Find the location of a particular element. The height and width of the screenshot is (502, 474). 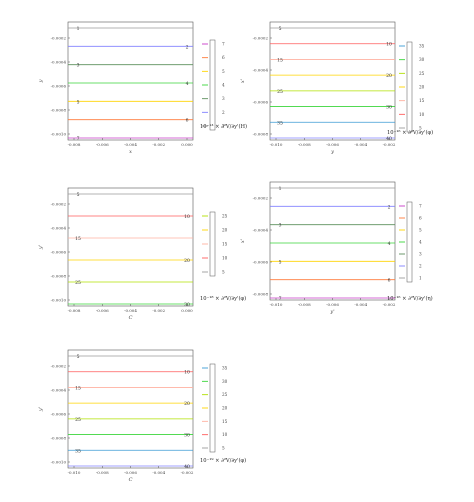

colorbar-tick-label: 10 is located at coordinates (225, 258).